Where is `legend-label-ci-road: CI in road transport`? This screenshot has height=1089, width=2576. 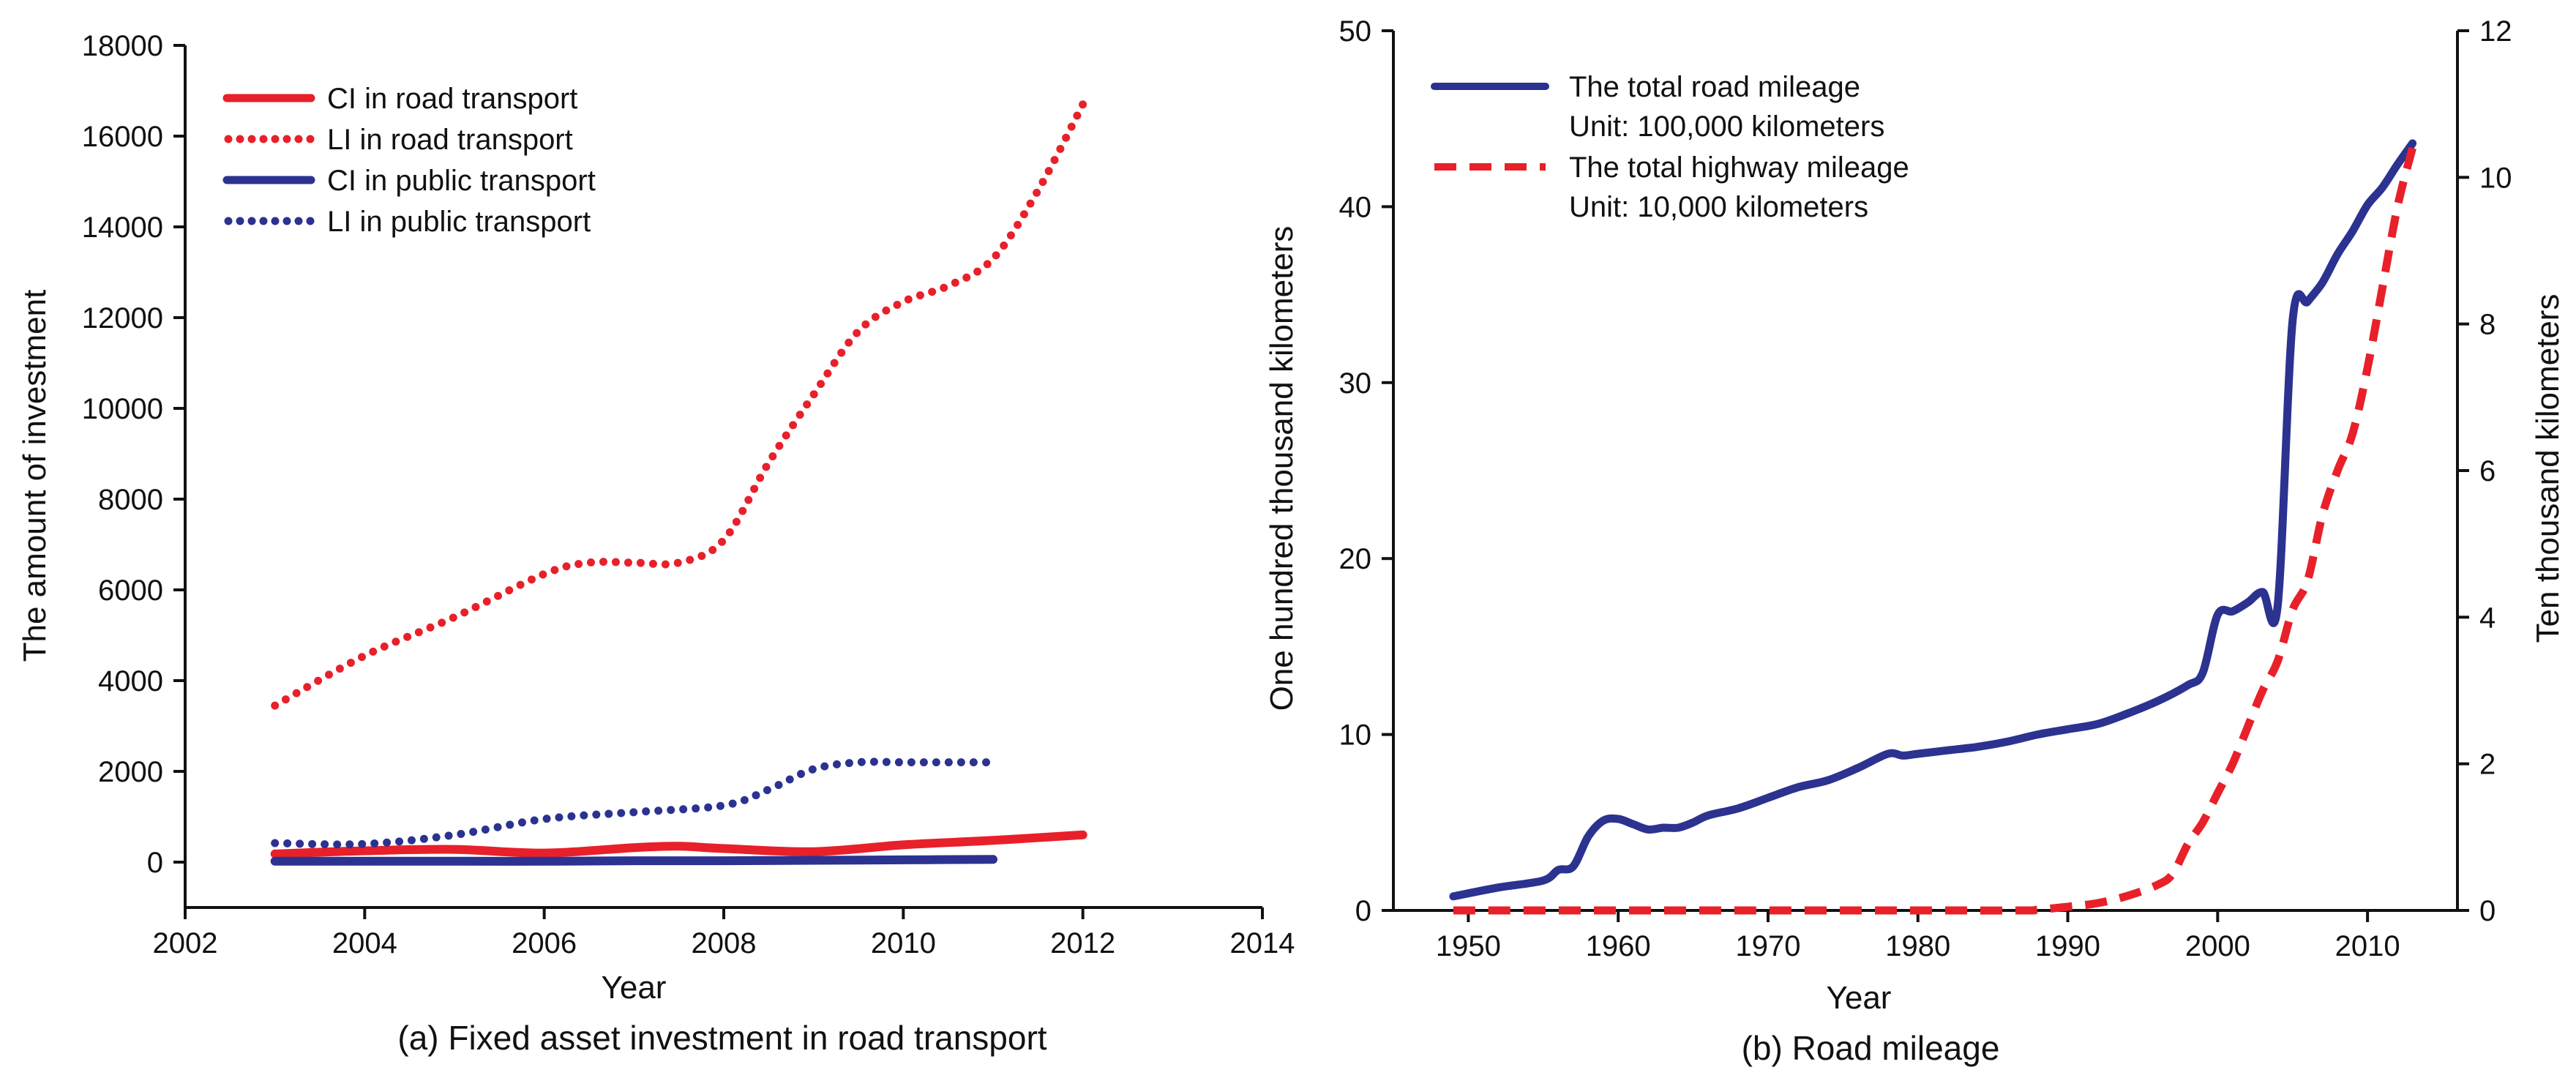
legend-label-ci-road: CI in road transport is located at coordinates (452, 99).